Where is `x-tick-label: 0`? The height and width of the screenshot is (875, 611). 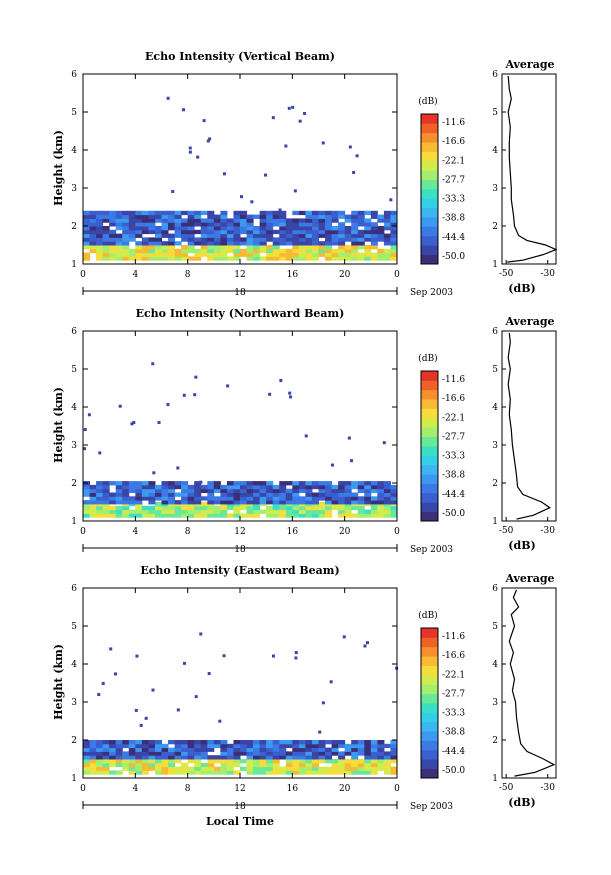
x-tick-label: 0 is located at coordinates (397, 789).